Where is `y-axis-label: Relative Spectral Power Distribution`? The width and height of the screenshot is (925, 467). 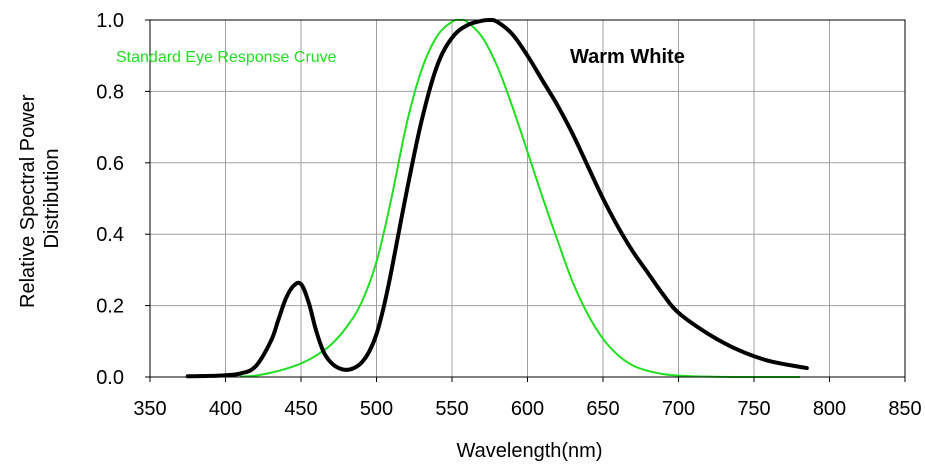
y-axis-label: Relative Spectral Power Distribution is located at coordinates (40, 198).